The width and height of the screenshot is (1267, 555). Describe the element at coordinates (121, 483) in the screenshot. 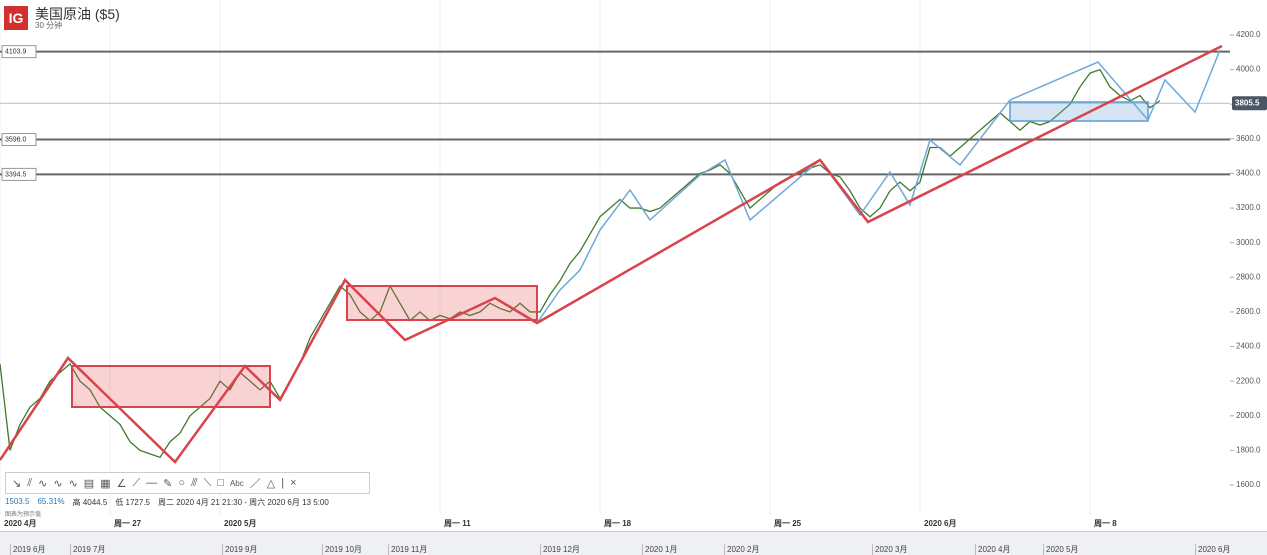

I see `tool-angle: ∠` at that location.